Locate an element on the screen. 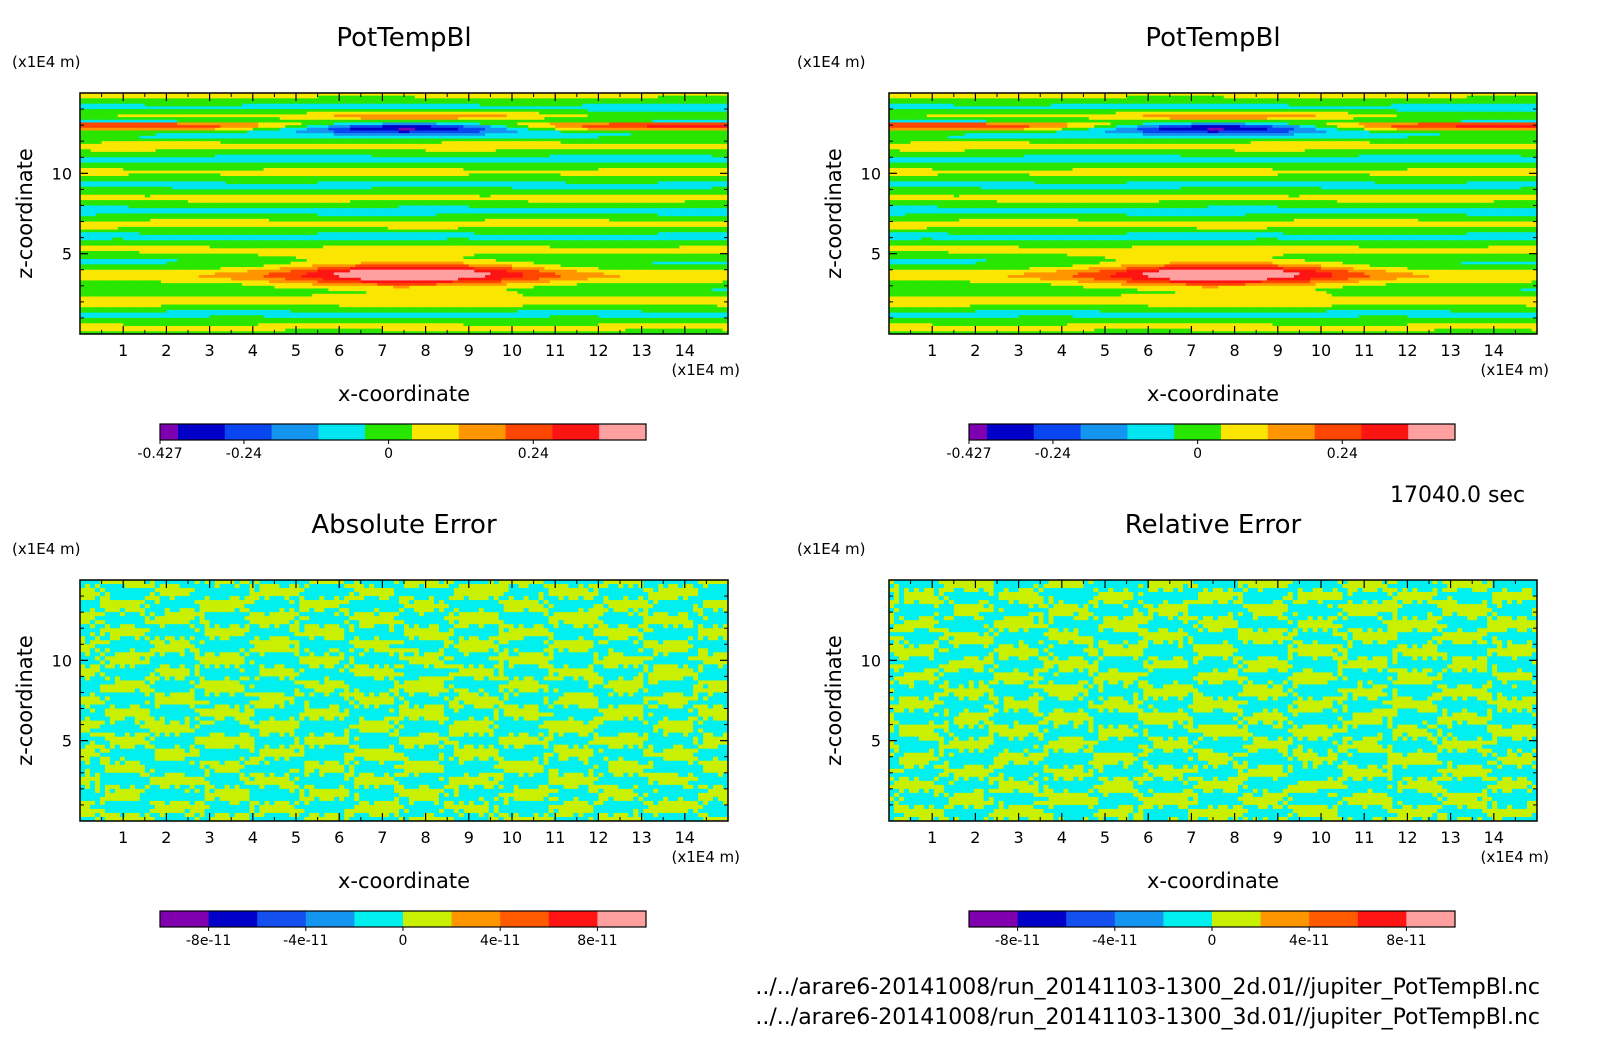  colorbar-tick-label: 8e-11 is located at coordinates (1406, 941).